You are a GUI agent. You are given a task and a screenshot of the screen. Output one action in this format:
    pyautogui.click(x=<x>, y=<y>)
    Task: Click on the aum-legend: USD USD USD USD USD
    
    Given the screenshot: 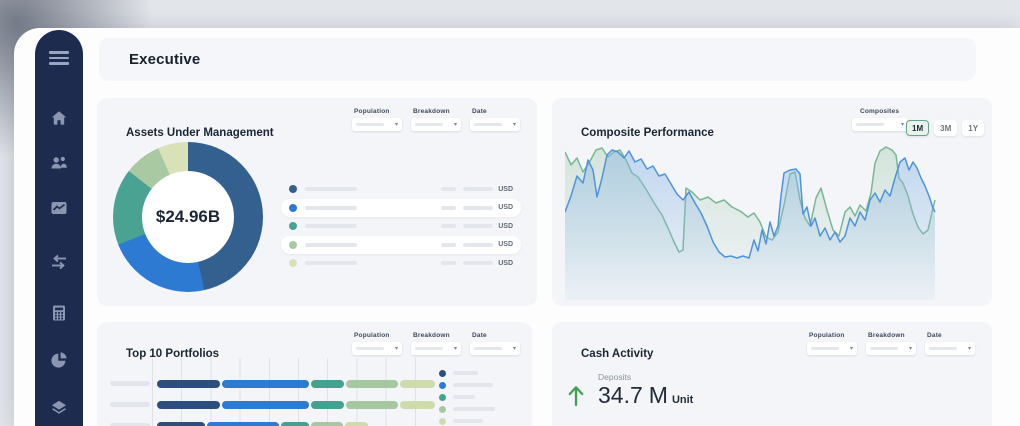 What is the action you would take?
    pyautogui.click(x=401, y=226)
    